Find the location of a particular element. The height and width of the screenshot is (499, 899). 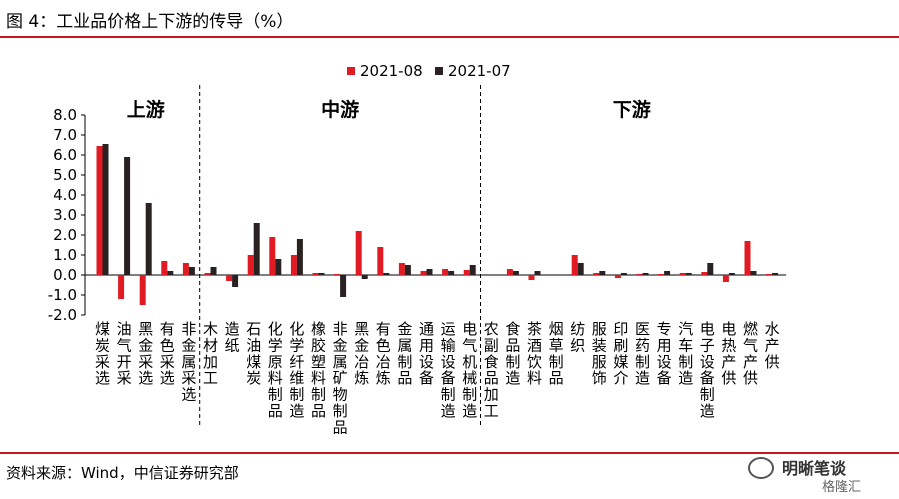

category-label: 非金属采选 is located at coordinates (188, 362).